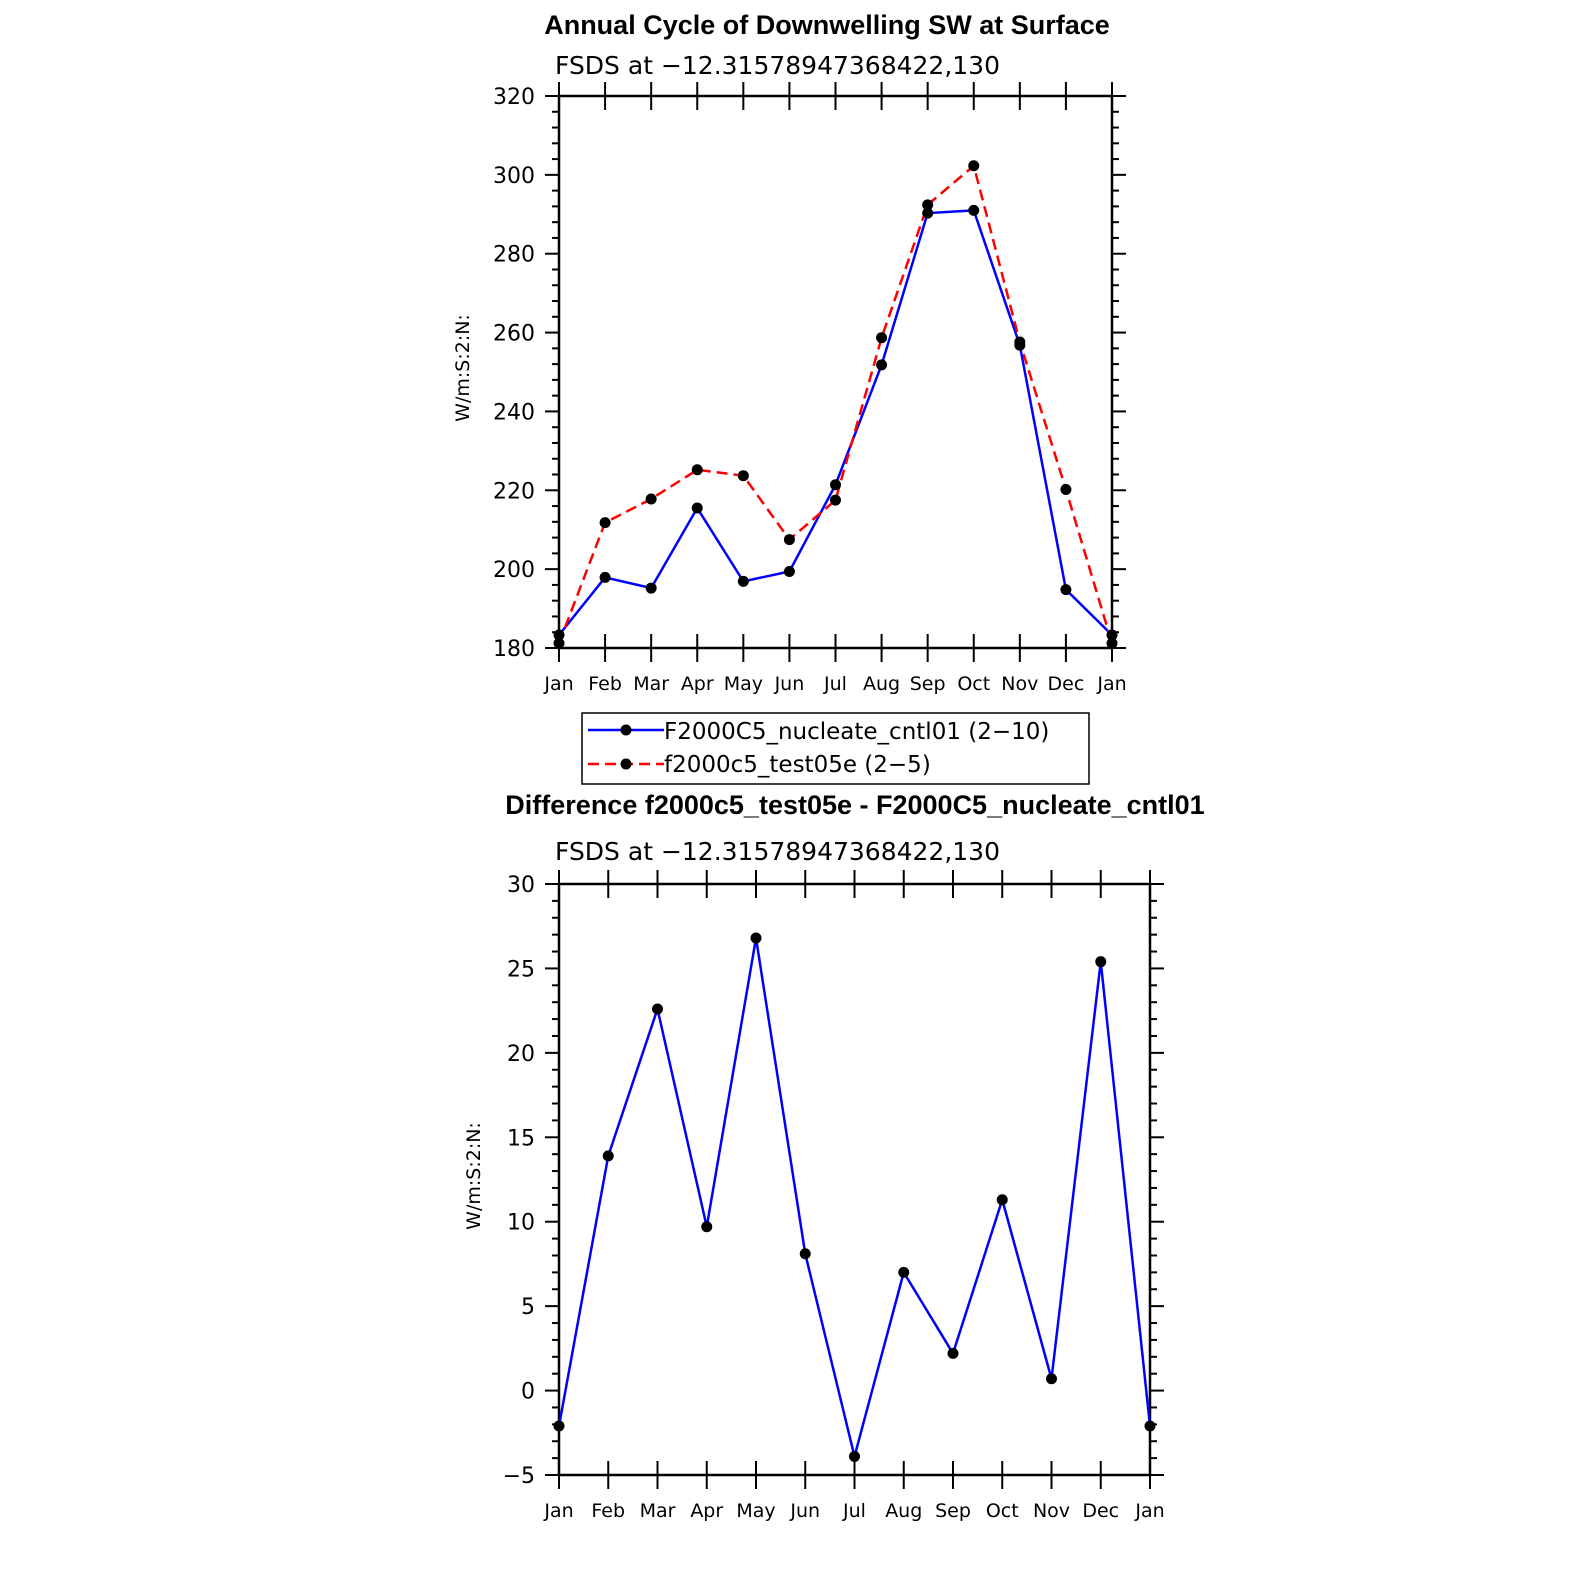 This screenshot has width=1574, height=1574. I want to click on bottom-y-tick-label: 25, so click(521, 969).